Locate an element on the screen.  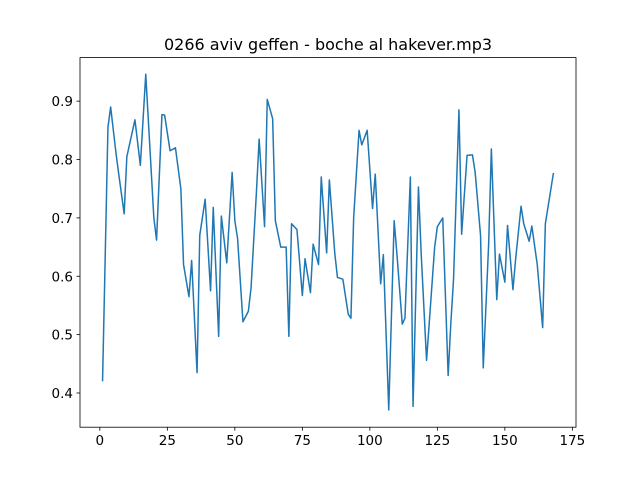
chart-title: 0266 aviv geffen - boche al hakever.mp3 is located at coordinates (328, 44).